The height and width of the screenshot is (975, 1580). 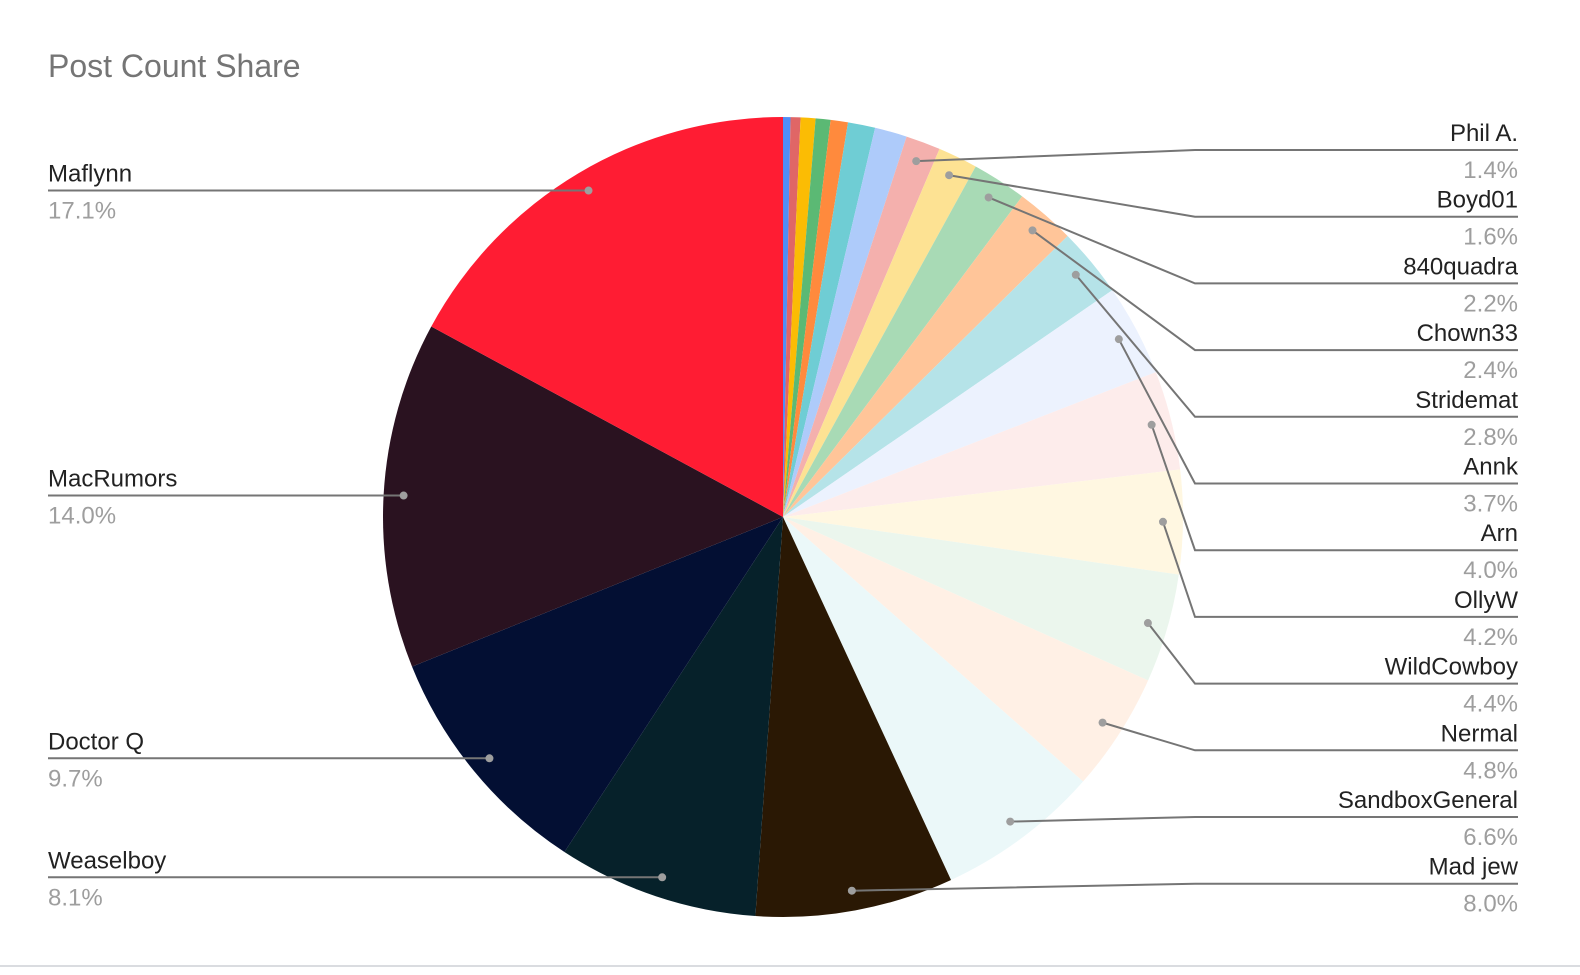 I want to click on slice-label: 840quadra, so click(x=1460, y=266).